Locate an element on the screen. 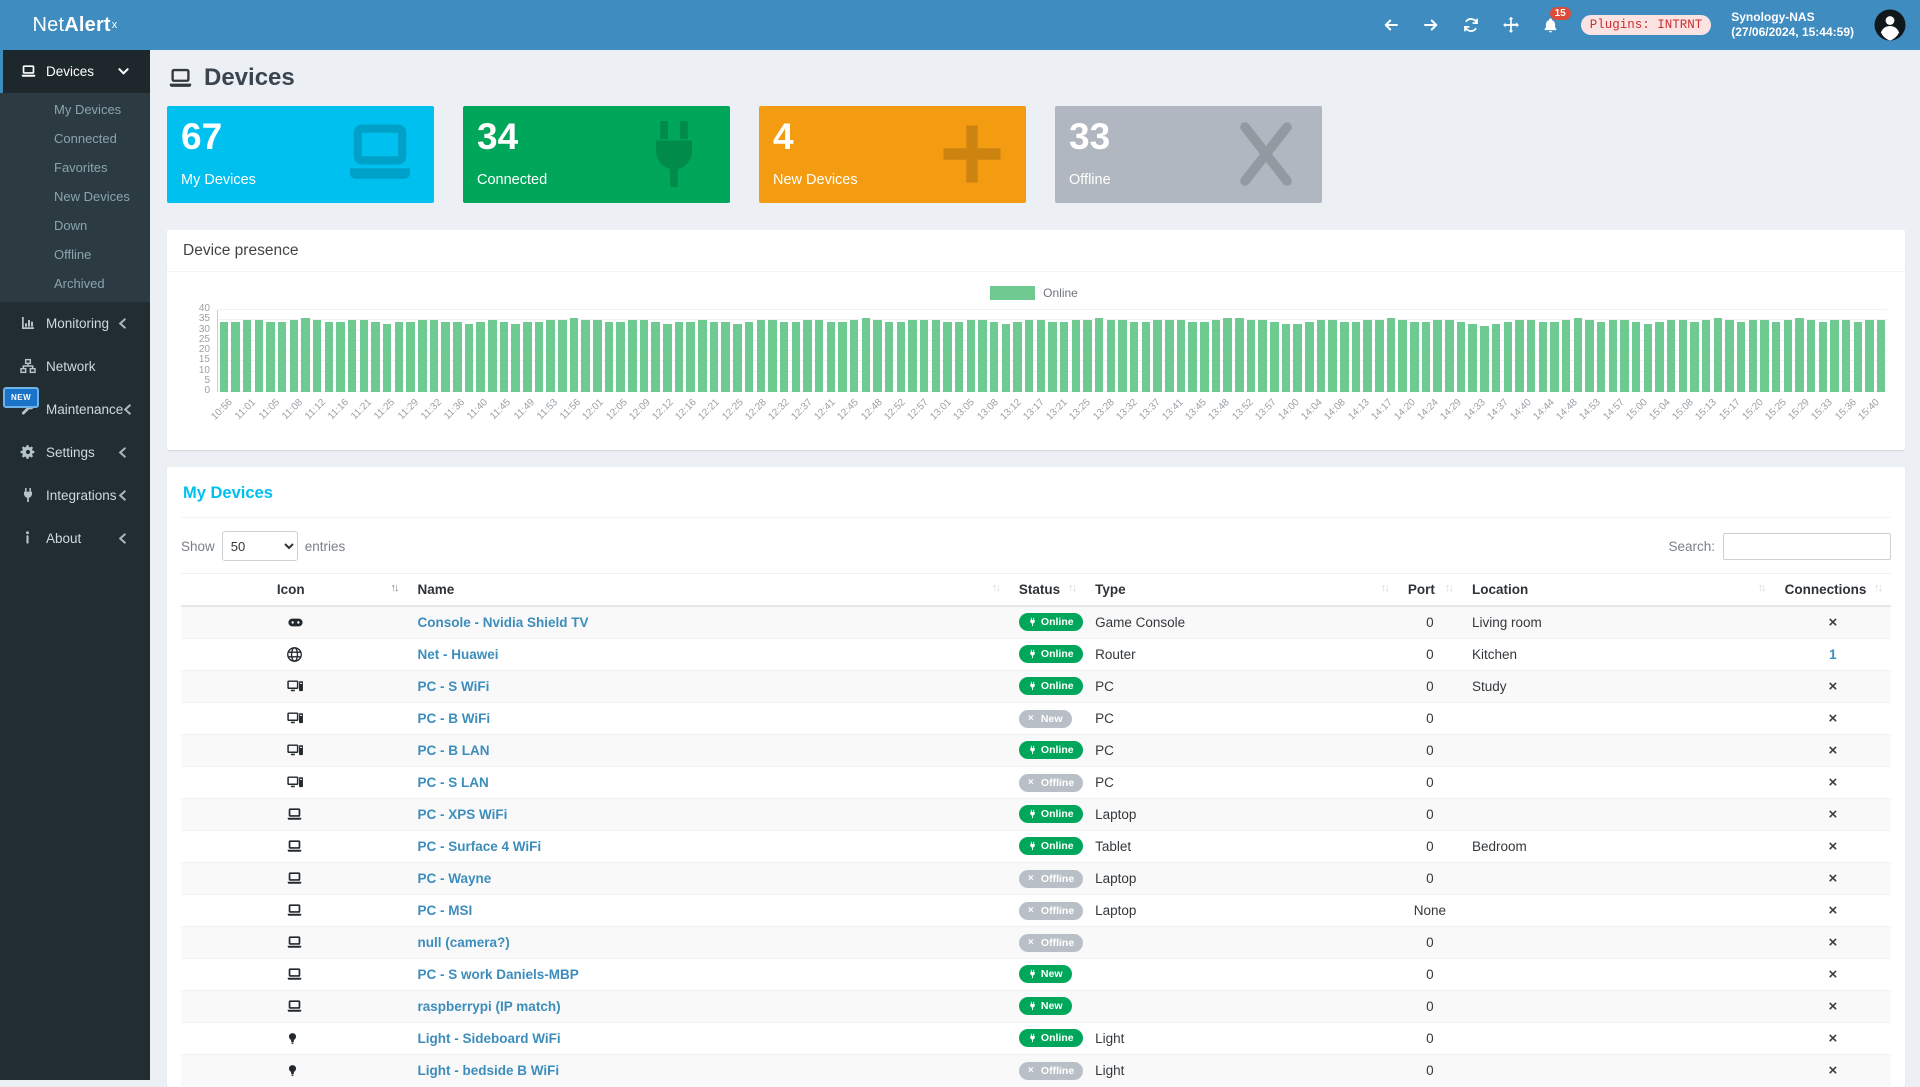  sidebar-item-monitoring: Monitoring is located at coordinates (75, 323).